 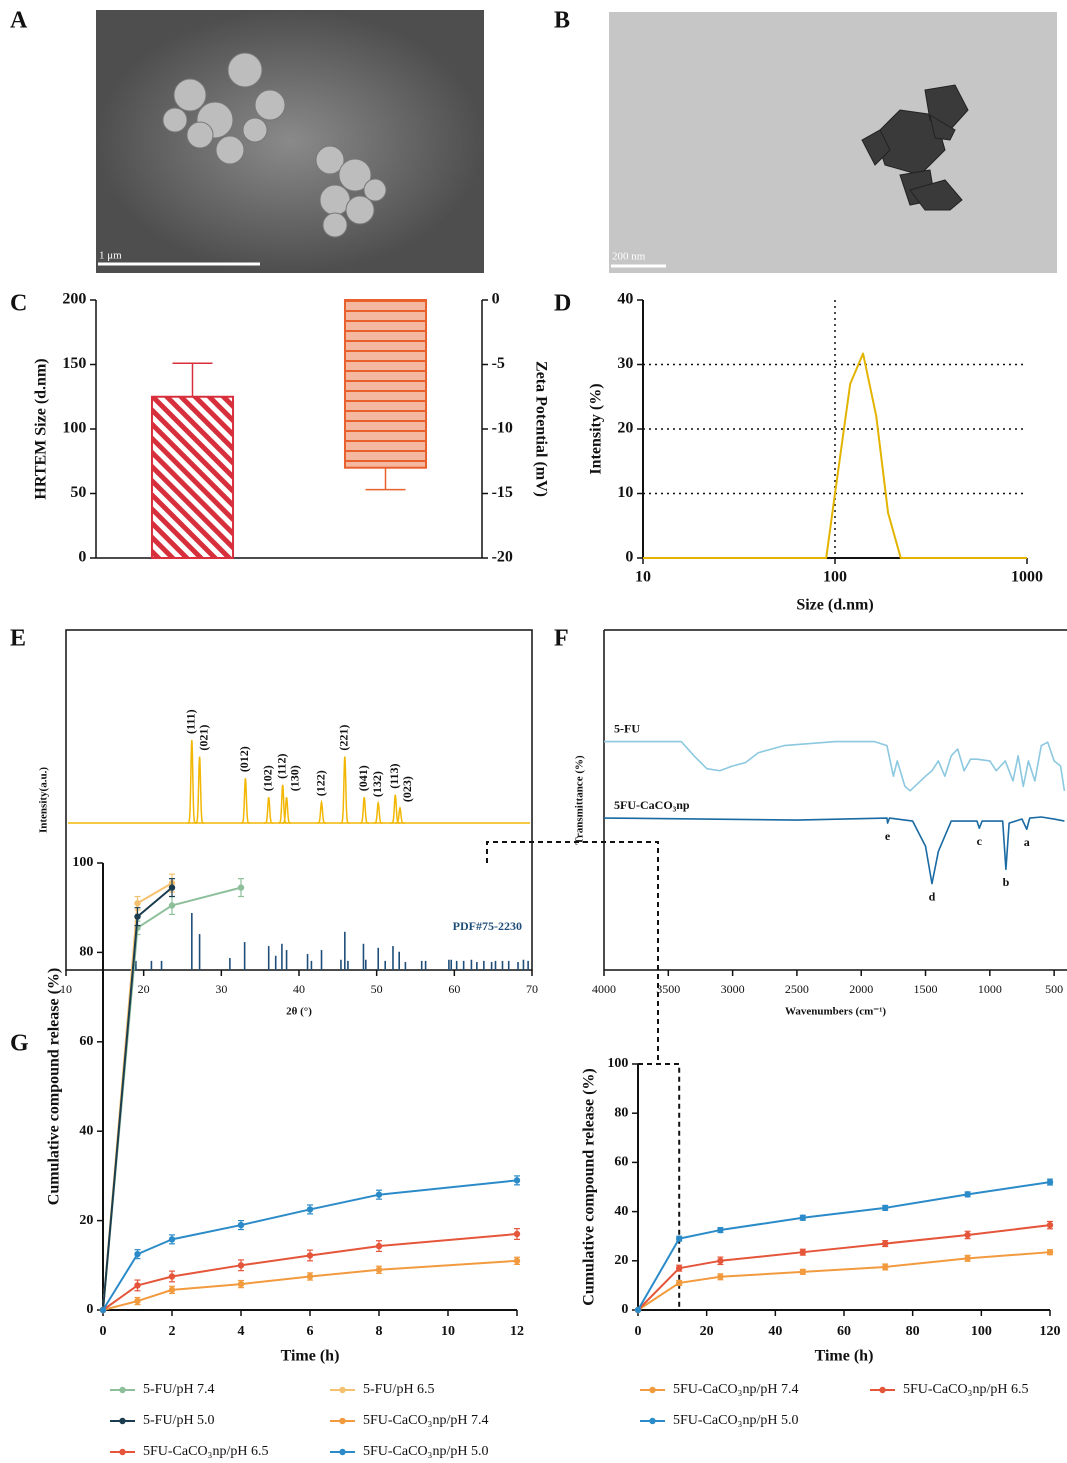 What do you see at coordinates (888, 836) in the screenshot?
I see `band-label: e` at bounding box center [888, 836].